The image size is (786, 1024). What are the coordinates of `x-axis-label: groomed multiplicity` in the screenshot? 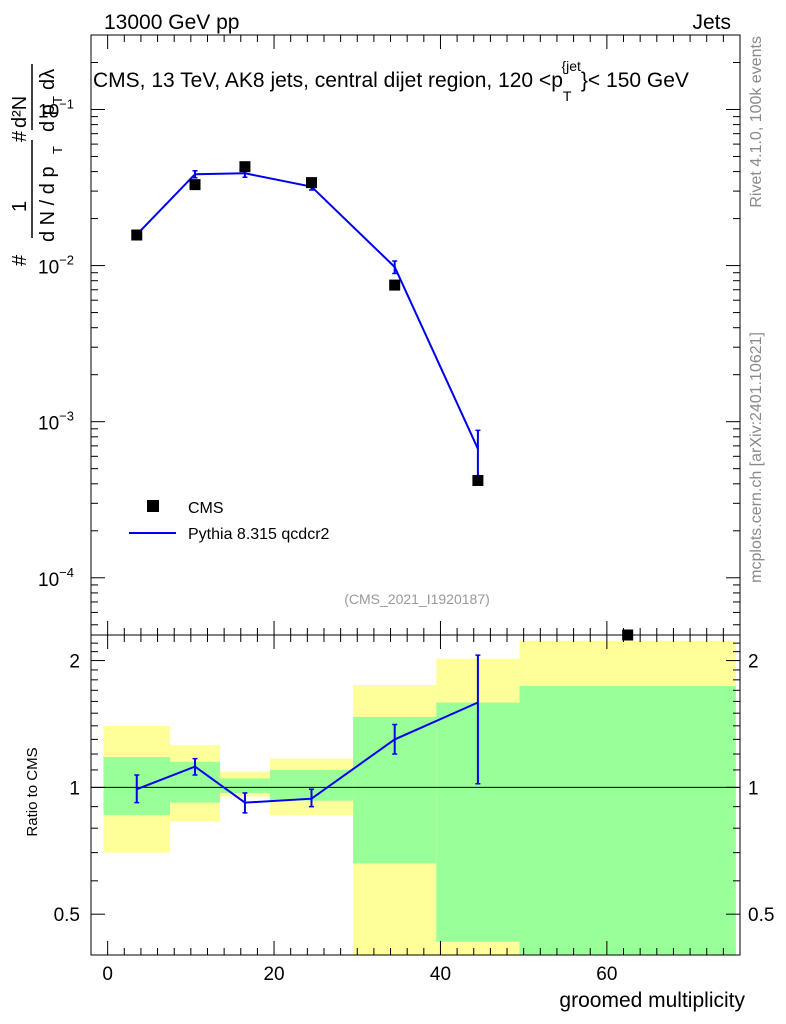 It's located at (652, 1000).